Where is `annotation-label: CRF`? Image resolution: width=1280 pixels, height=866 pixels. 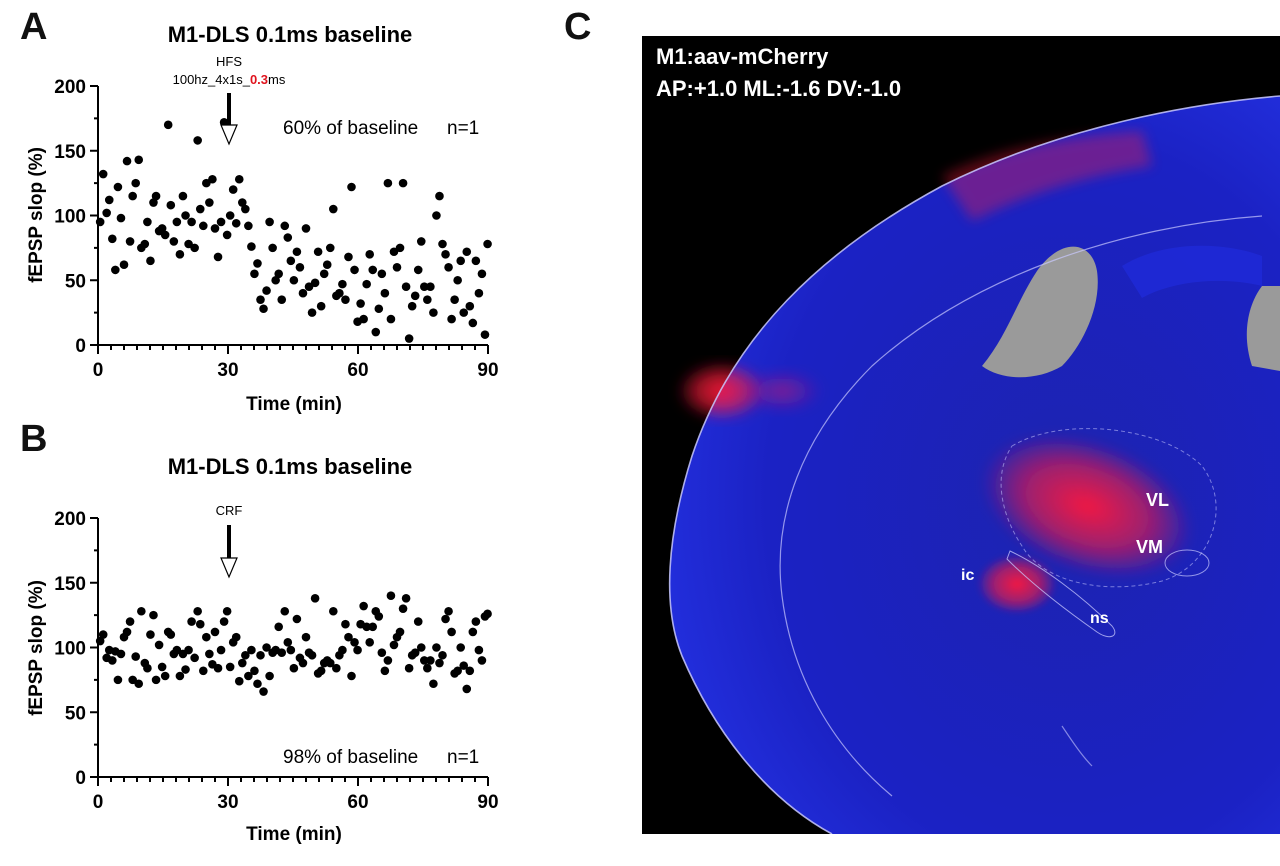 annotation-label: CRF is located at coordinates (229, 510).